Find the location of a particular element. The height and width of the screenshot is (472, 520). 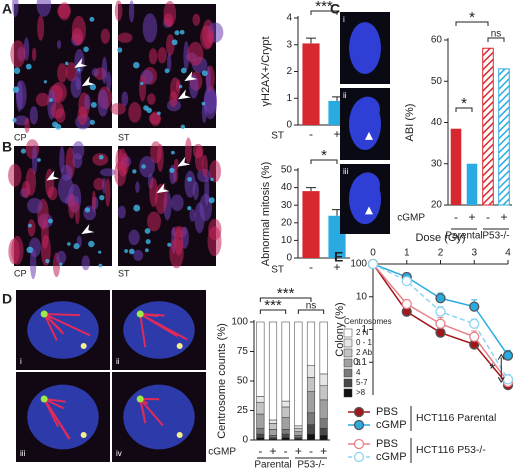

centrosome is located at coordinates (140, 399).